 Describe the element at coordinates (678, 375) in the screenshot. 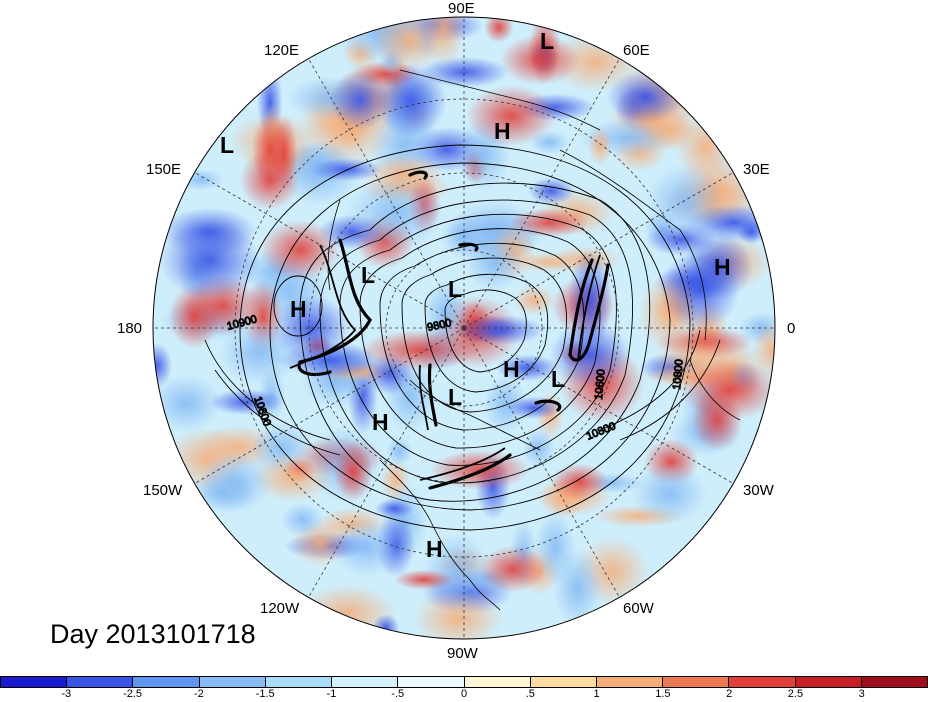

I see `contour-label: 10800` at that location.